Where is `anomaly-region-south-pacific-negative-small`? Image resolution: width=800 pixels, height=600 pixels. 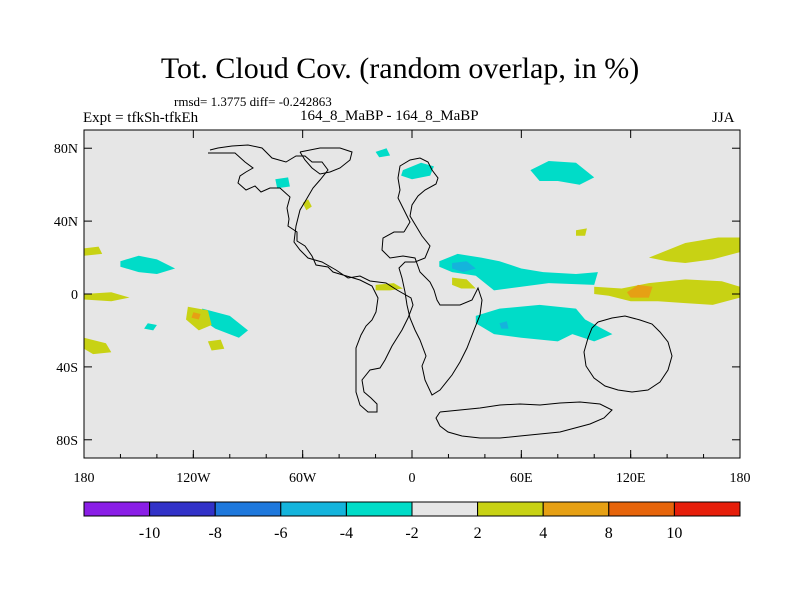 anomaly-region-south-pacific-negative-small is located at coordinates (150, 327).